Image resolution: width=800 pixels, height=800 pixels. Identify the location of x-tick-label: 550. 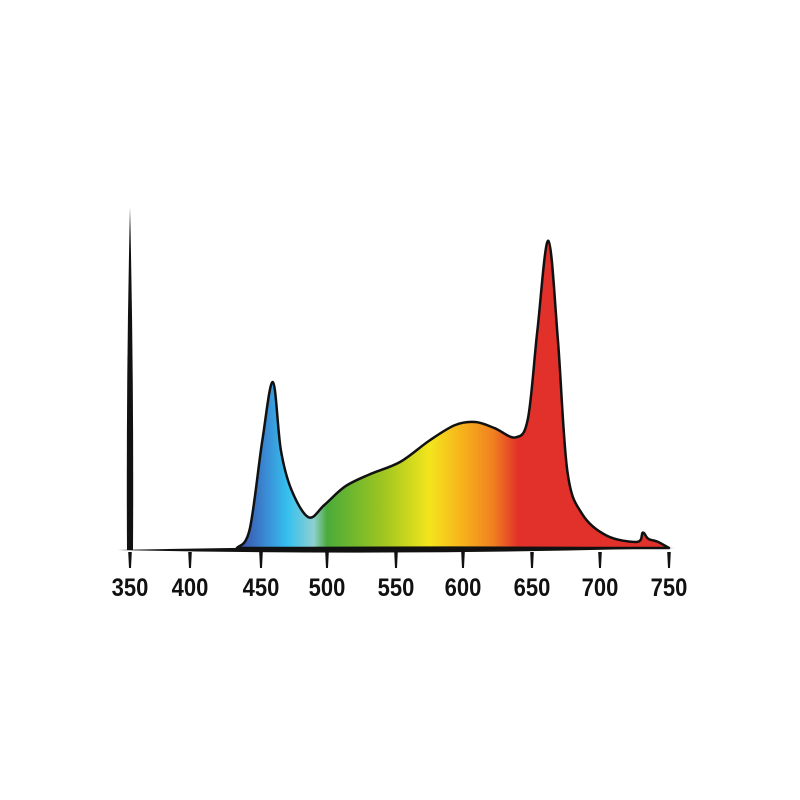
(396, 588).